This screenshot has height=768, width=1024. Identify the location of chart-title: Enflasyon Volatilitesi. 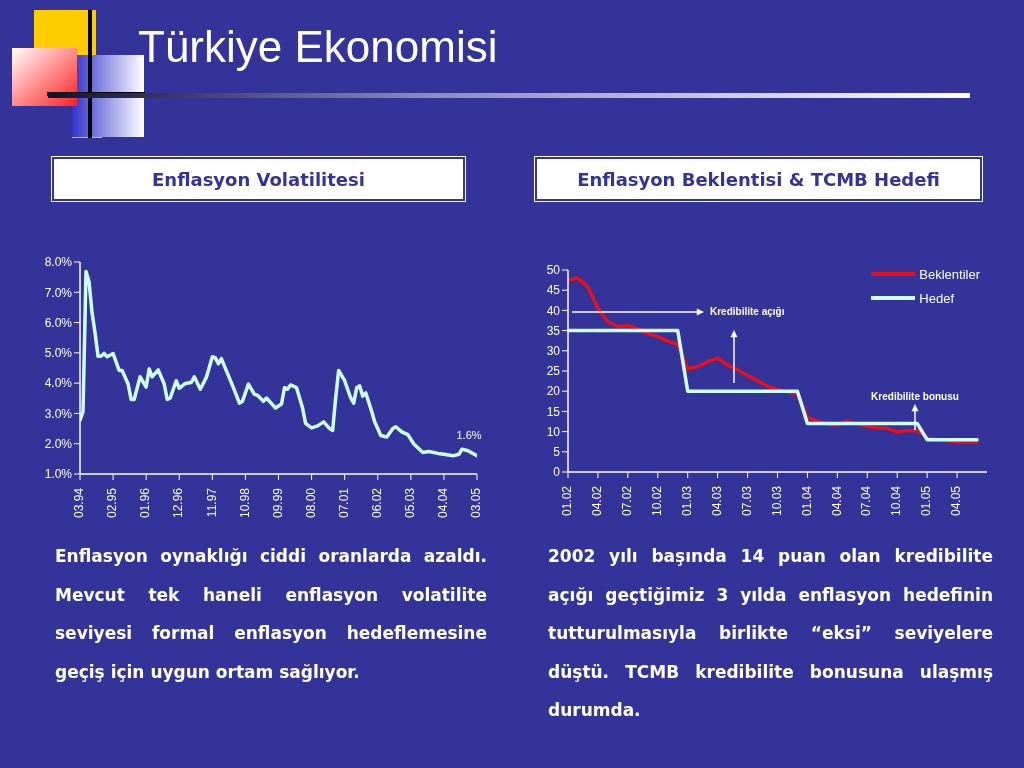
(258, 179).